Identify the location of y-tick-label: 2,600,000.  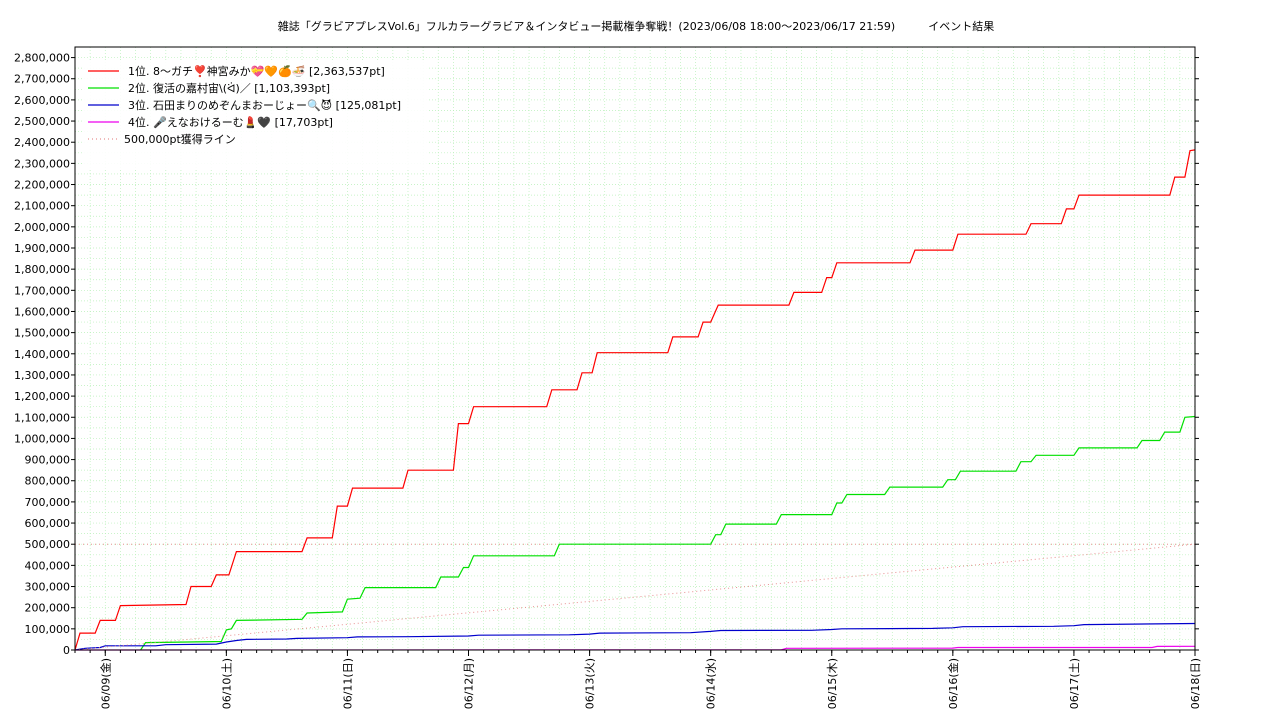
(42, 100).